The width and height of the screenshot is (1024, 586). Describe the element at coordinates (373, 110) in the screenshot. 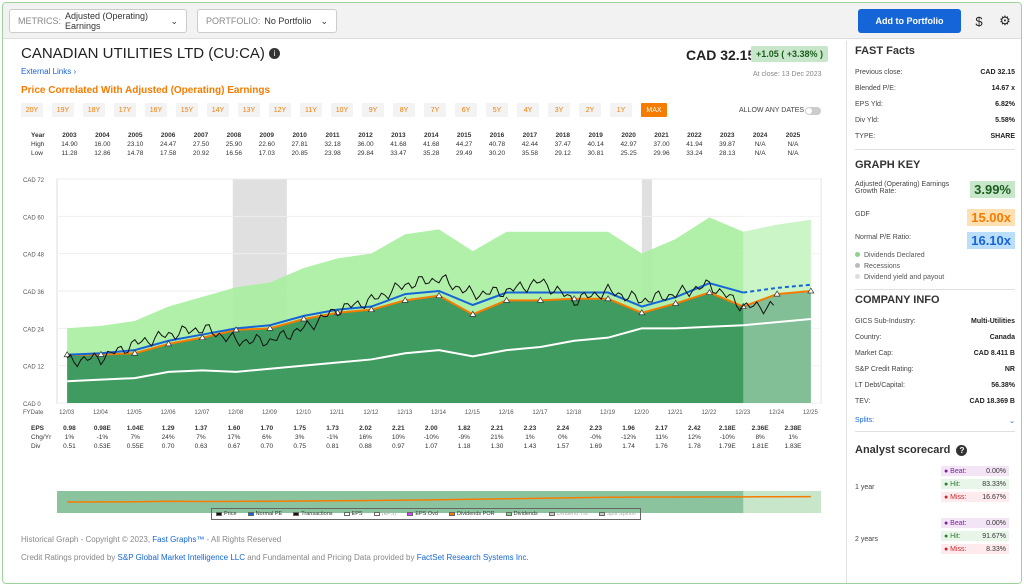

I see `range-button-9y: 9Y` at that location.